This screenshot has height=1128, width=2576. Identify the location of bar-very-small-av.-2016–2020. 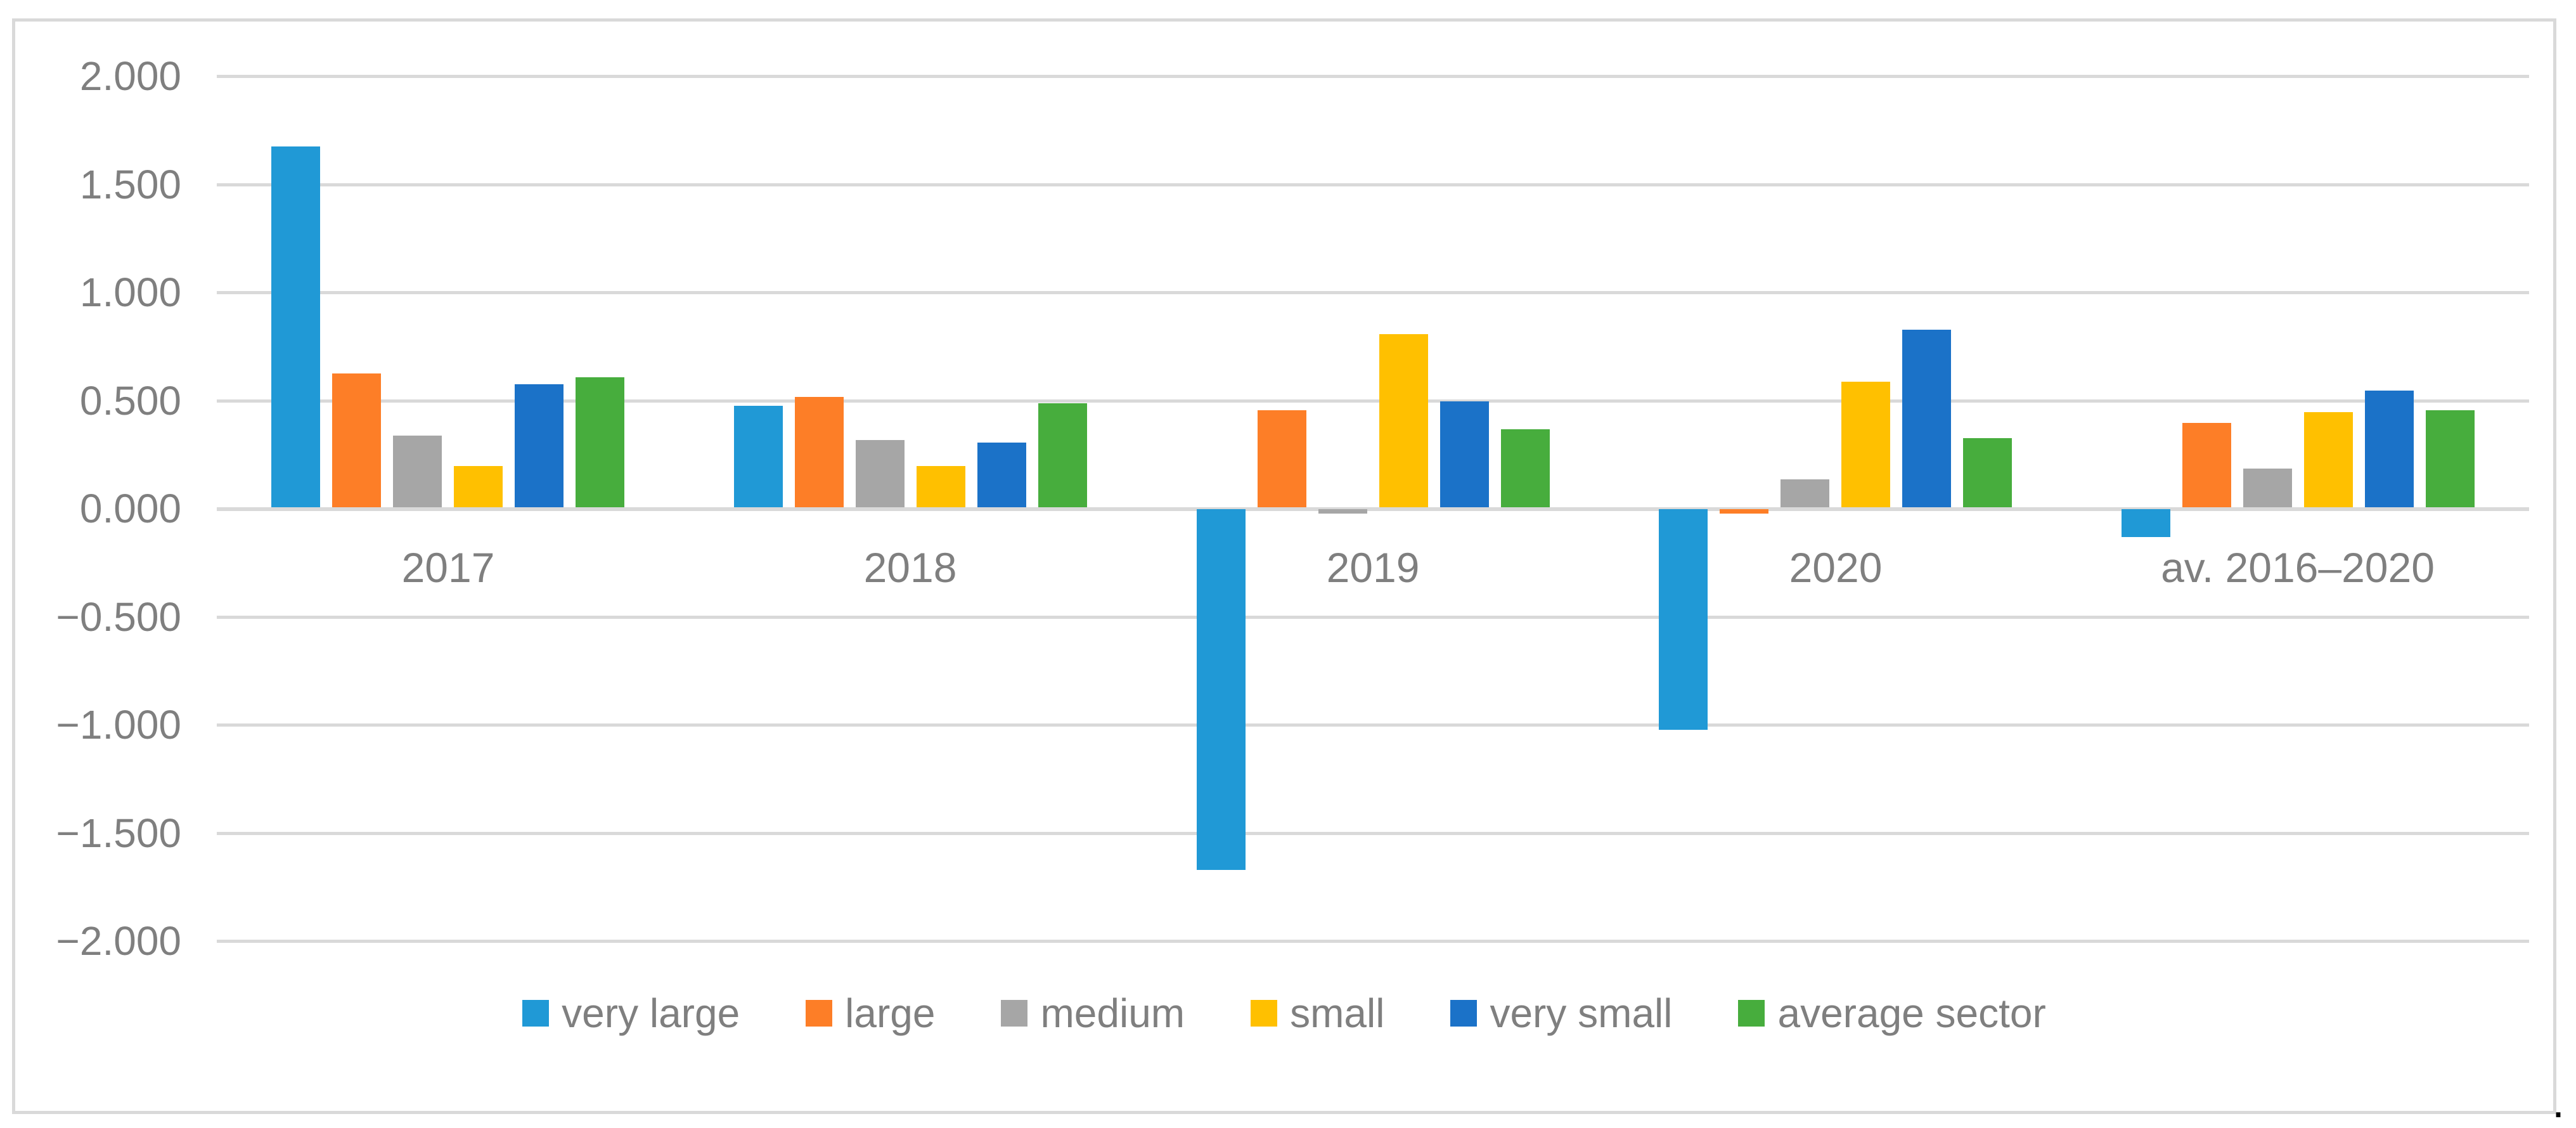
(2389, 449).